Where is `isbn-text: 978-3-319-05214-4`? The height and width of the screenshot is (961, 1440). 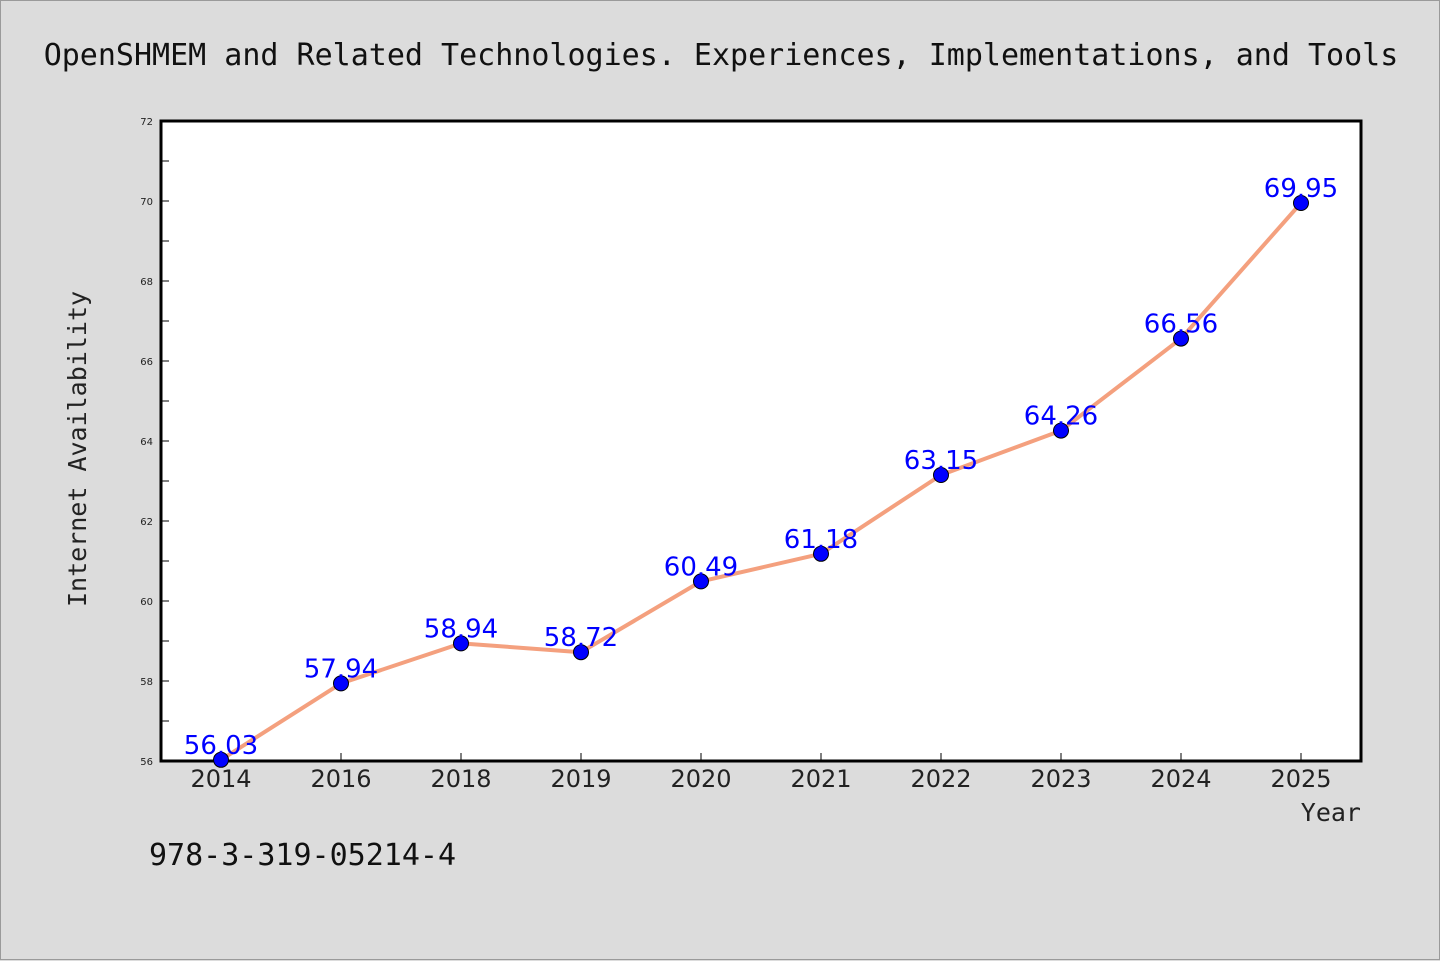
isbn-text: 978-3-319-05214-4 is located at coordinates (302, 855).